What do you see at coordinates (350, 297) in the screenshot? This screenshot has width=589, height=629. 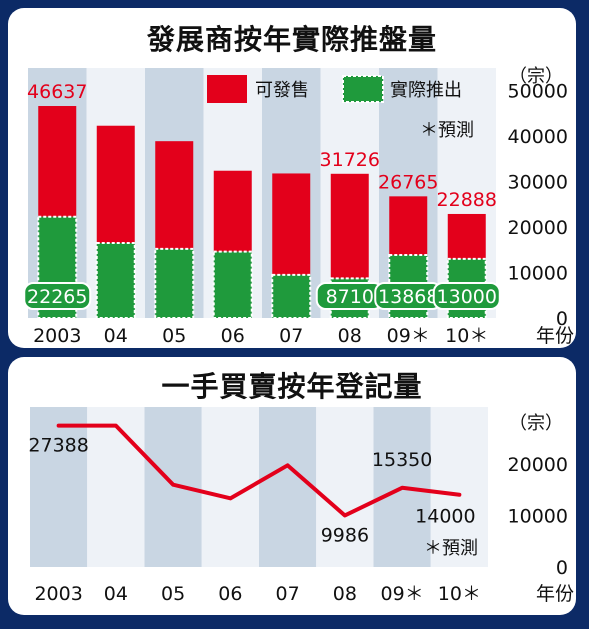 I see `data-label-actual: 8710` at bounding box center [350, 297].